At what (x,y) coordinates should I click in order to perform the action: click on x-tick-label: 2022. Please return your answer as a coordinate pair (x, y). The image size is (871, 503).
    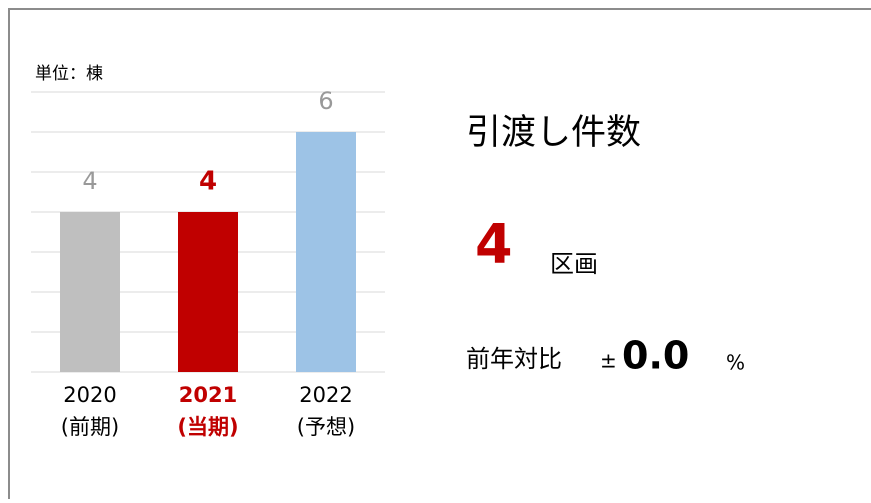
    Looking at the image, I should click on (325, 395).